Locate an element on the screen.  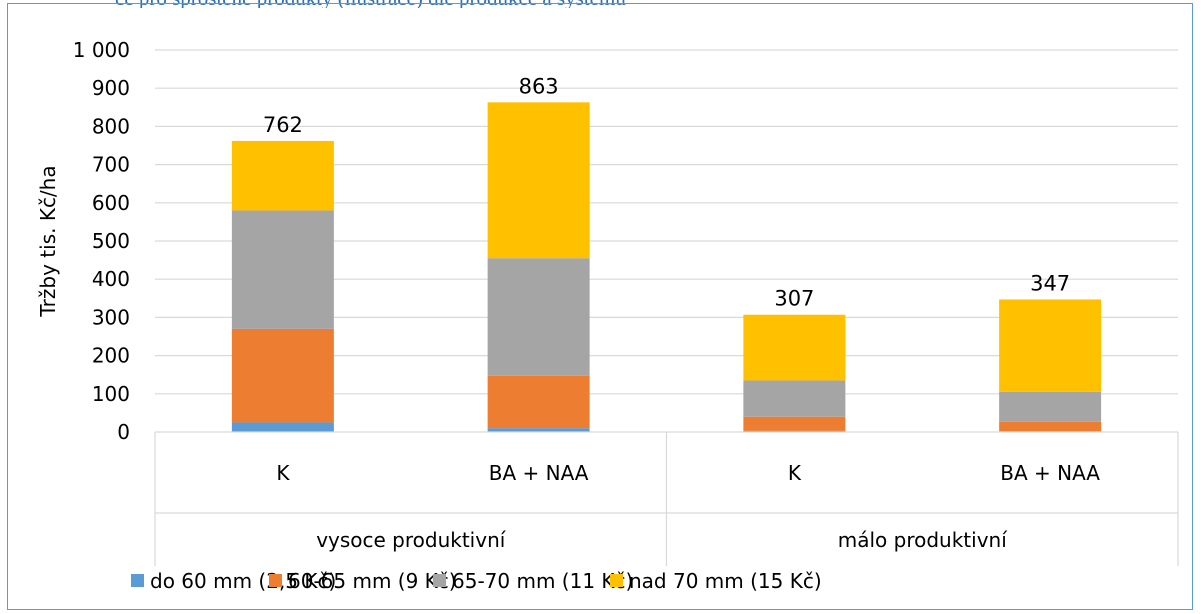
y-tick-label: 0 is located at coordinates (123, 432).